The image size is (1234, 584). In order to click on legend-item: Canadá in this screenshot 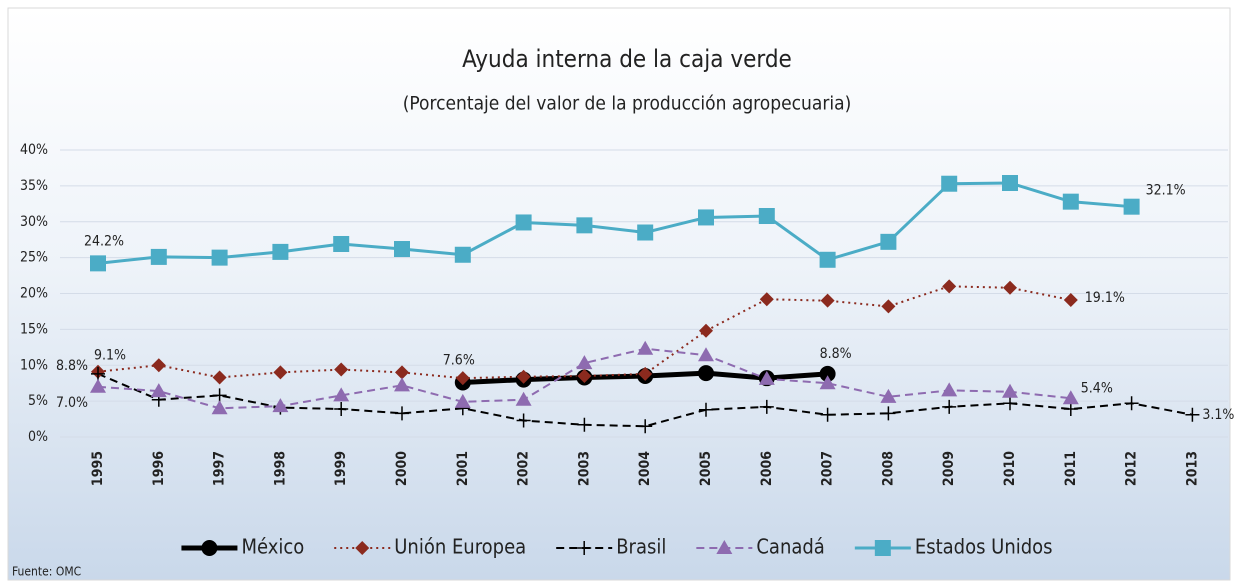, I will do `click(760, 547)`.